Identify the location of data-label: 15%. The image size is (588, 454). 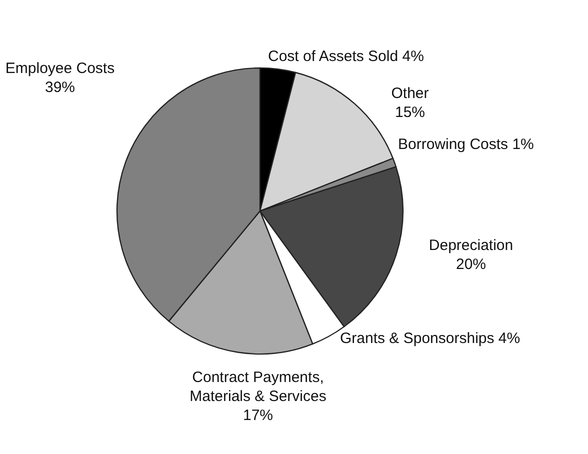
(410, 112).